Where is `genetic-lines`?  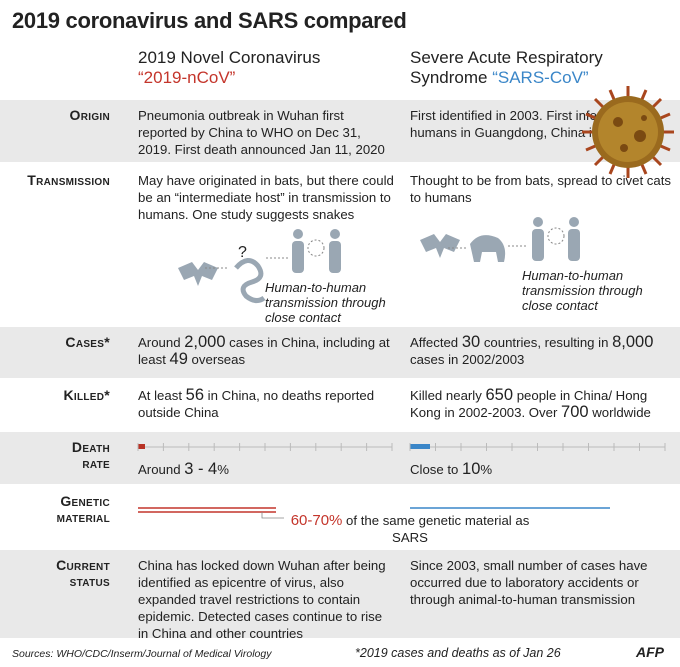
genetic-lines is located at coordinates (374, 513).